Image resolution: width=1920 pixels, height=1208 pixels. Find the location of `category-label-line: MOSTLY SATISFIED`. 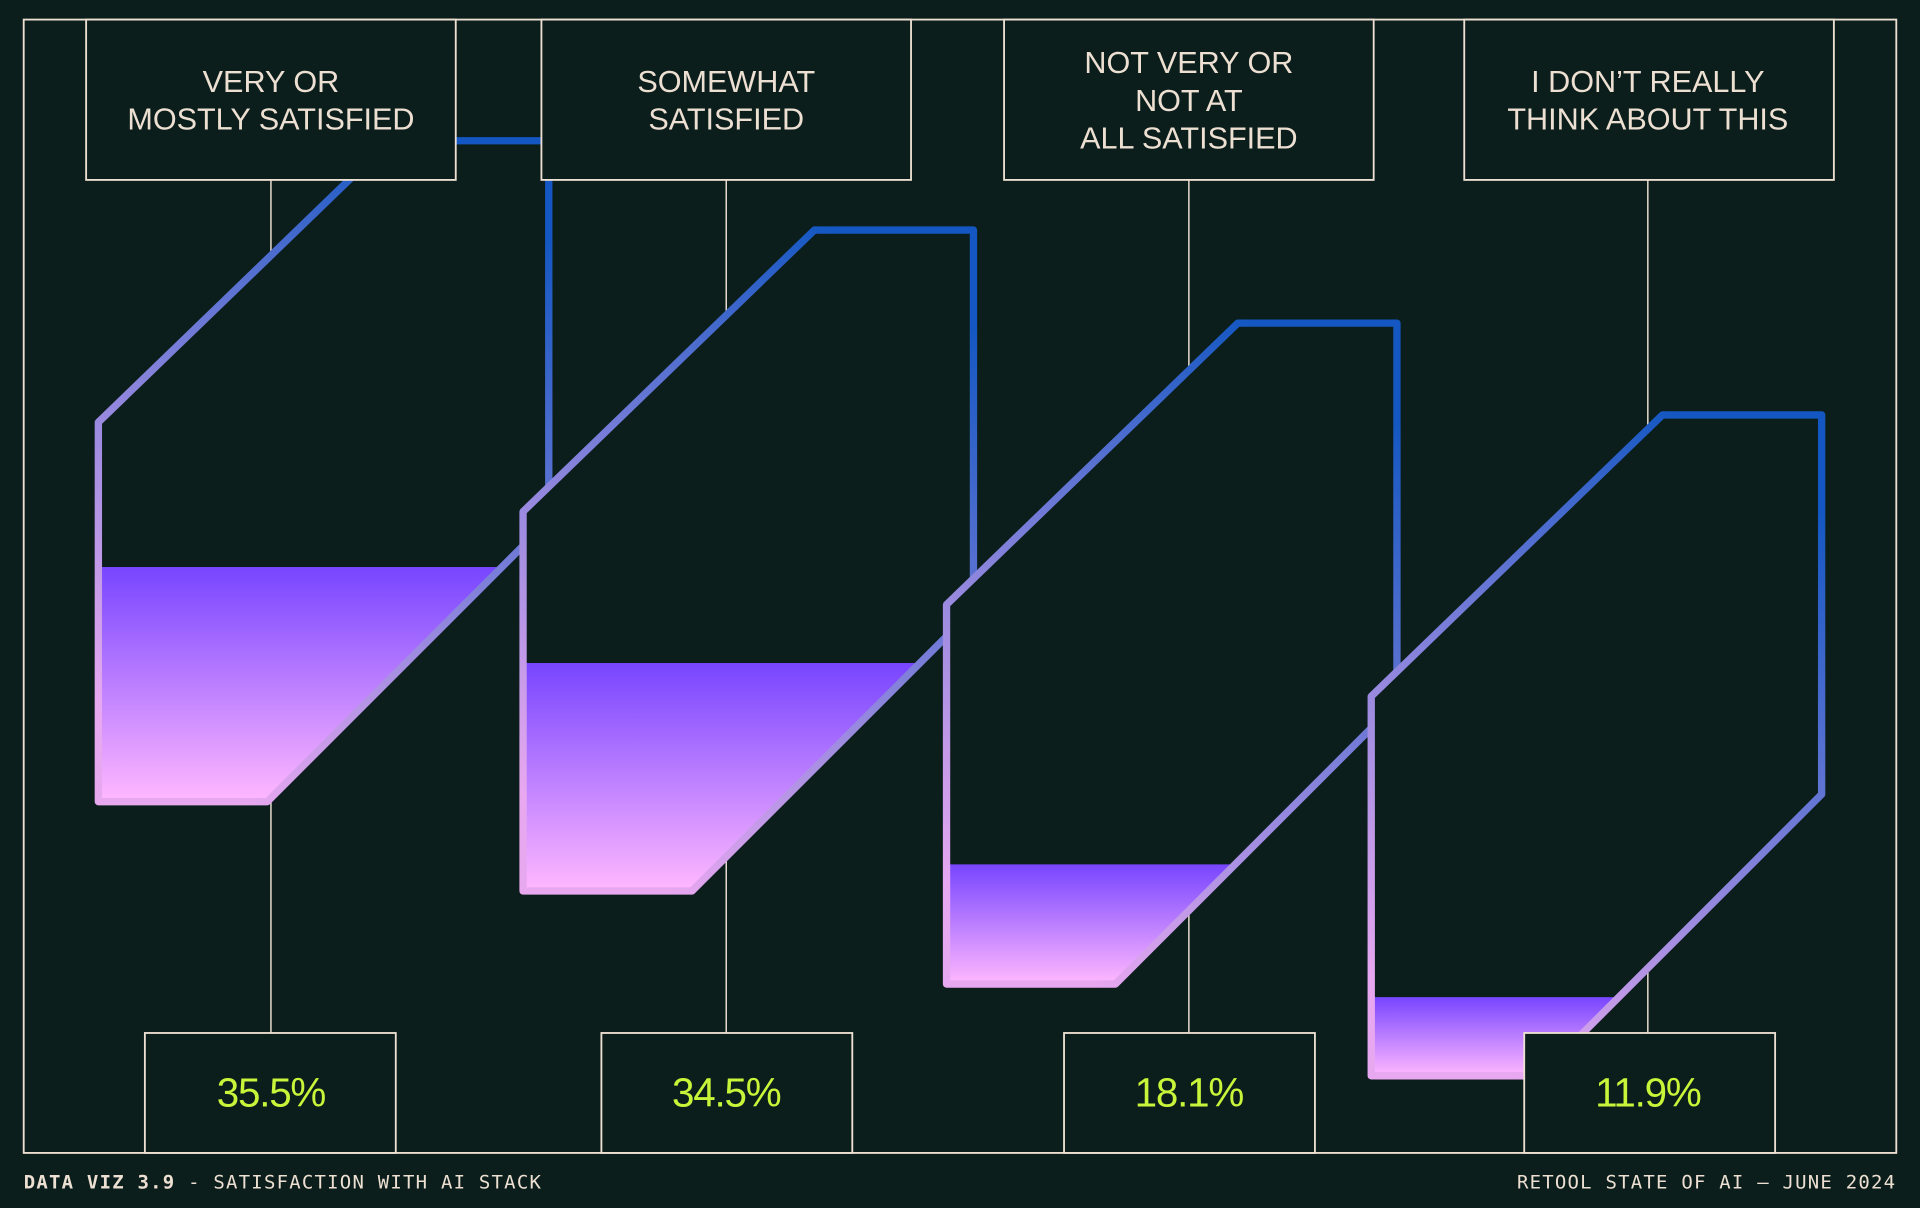

category-label-line: MOSTLY SATISFIED is located at coordinates (270, 120).